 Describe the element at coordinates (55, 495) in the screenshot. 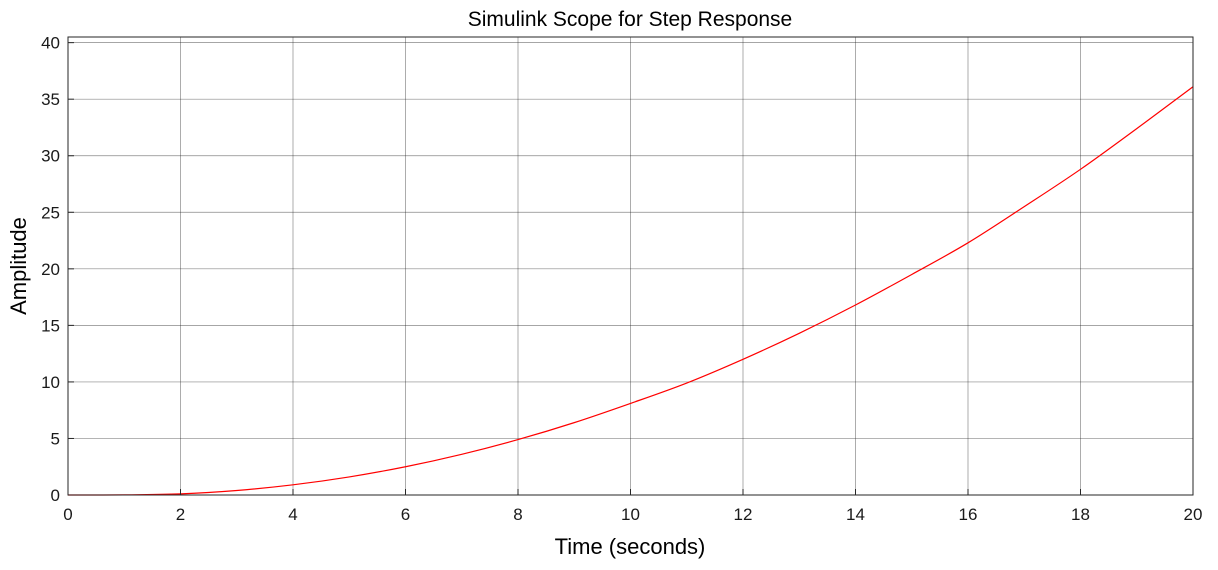

I see `y-tick-label: 0` at that location.